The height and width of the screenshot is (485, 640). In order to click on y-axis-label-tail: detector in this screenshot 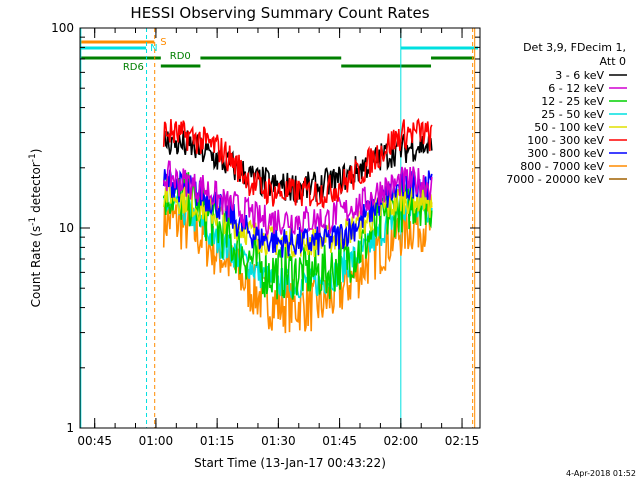, I will do `click(36, 189)`.